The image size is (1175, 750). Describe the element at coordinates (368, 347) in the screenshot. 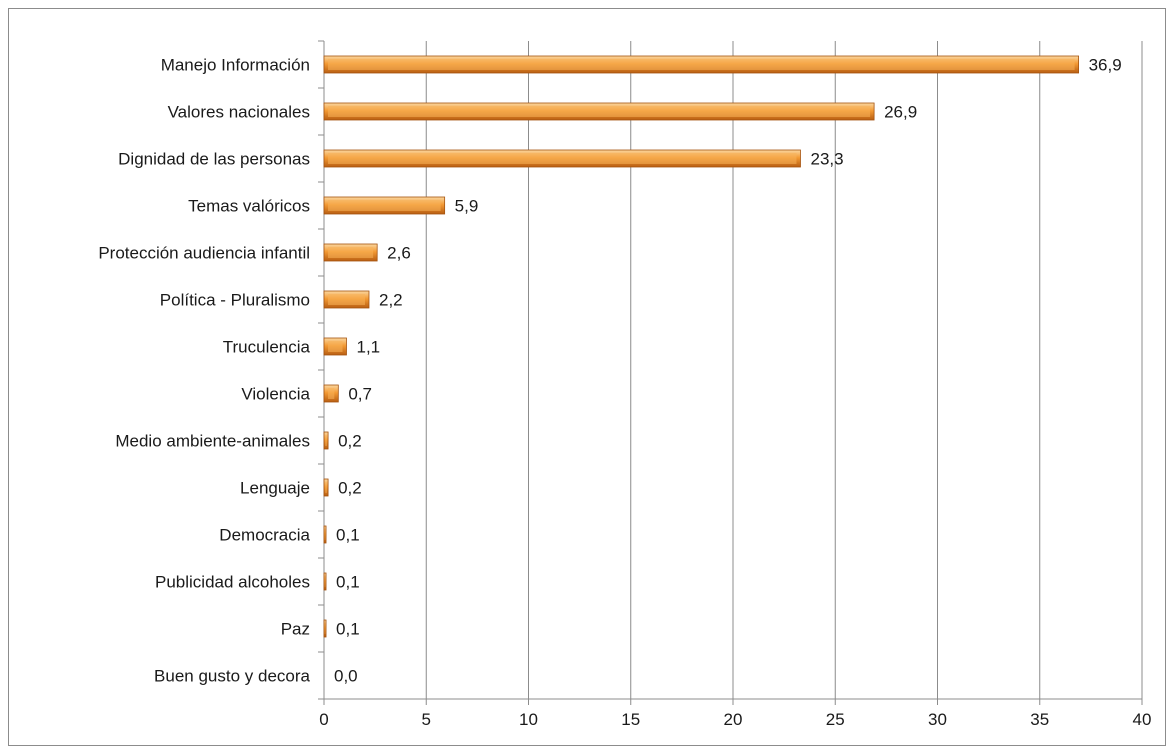

I see `data-label: 1,1` at that location.